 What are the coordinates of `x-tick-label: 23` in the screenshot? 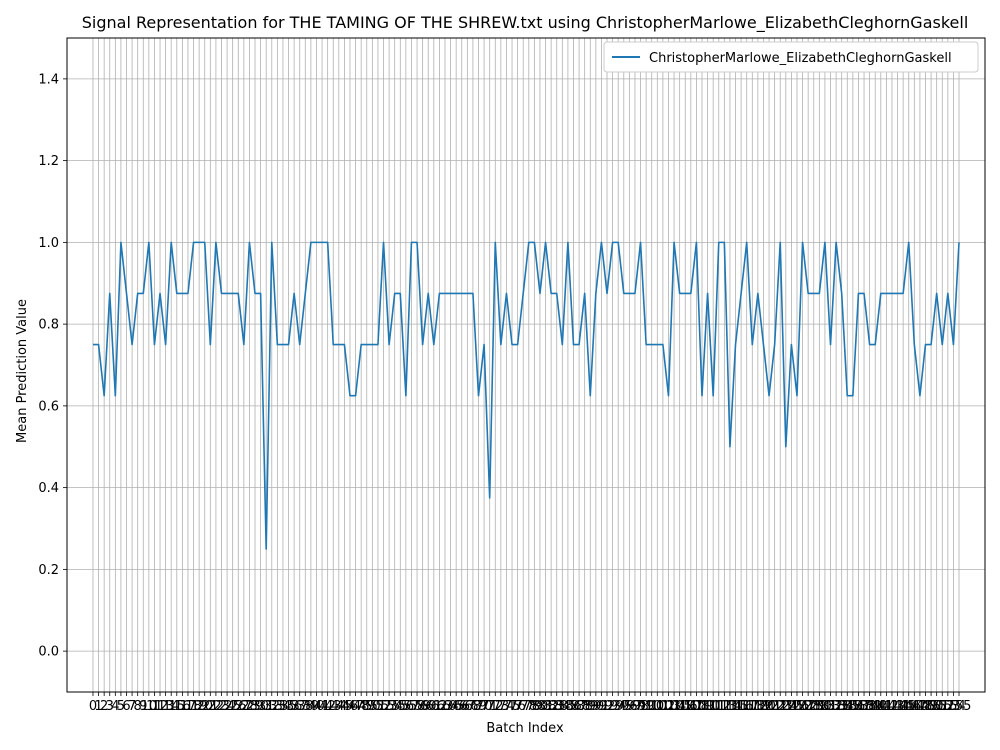 It's located at (221, 706).